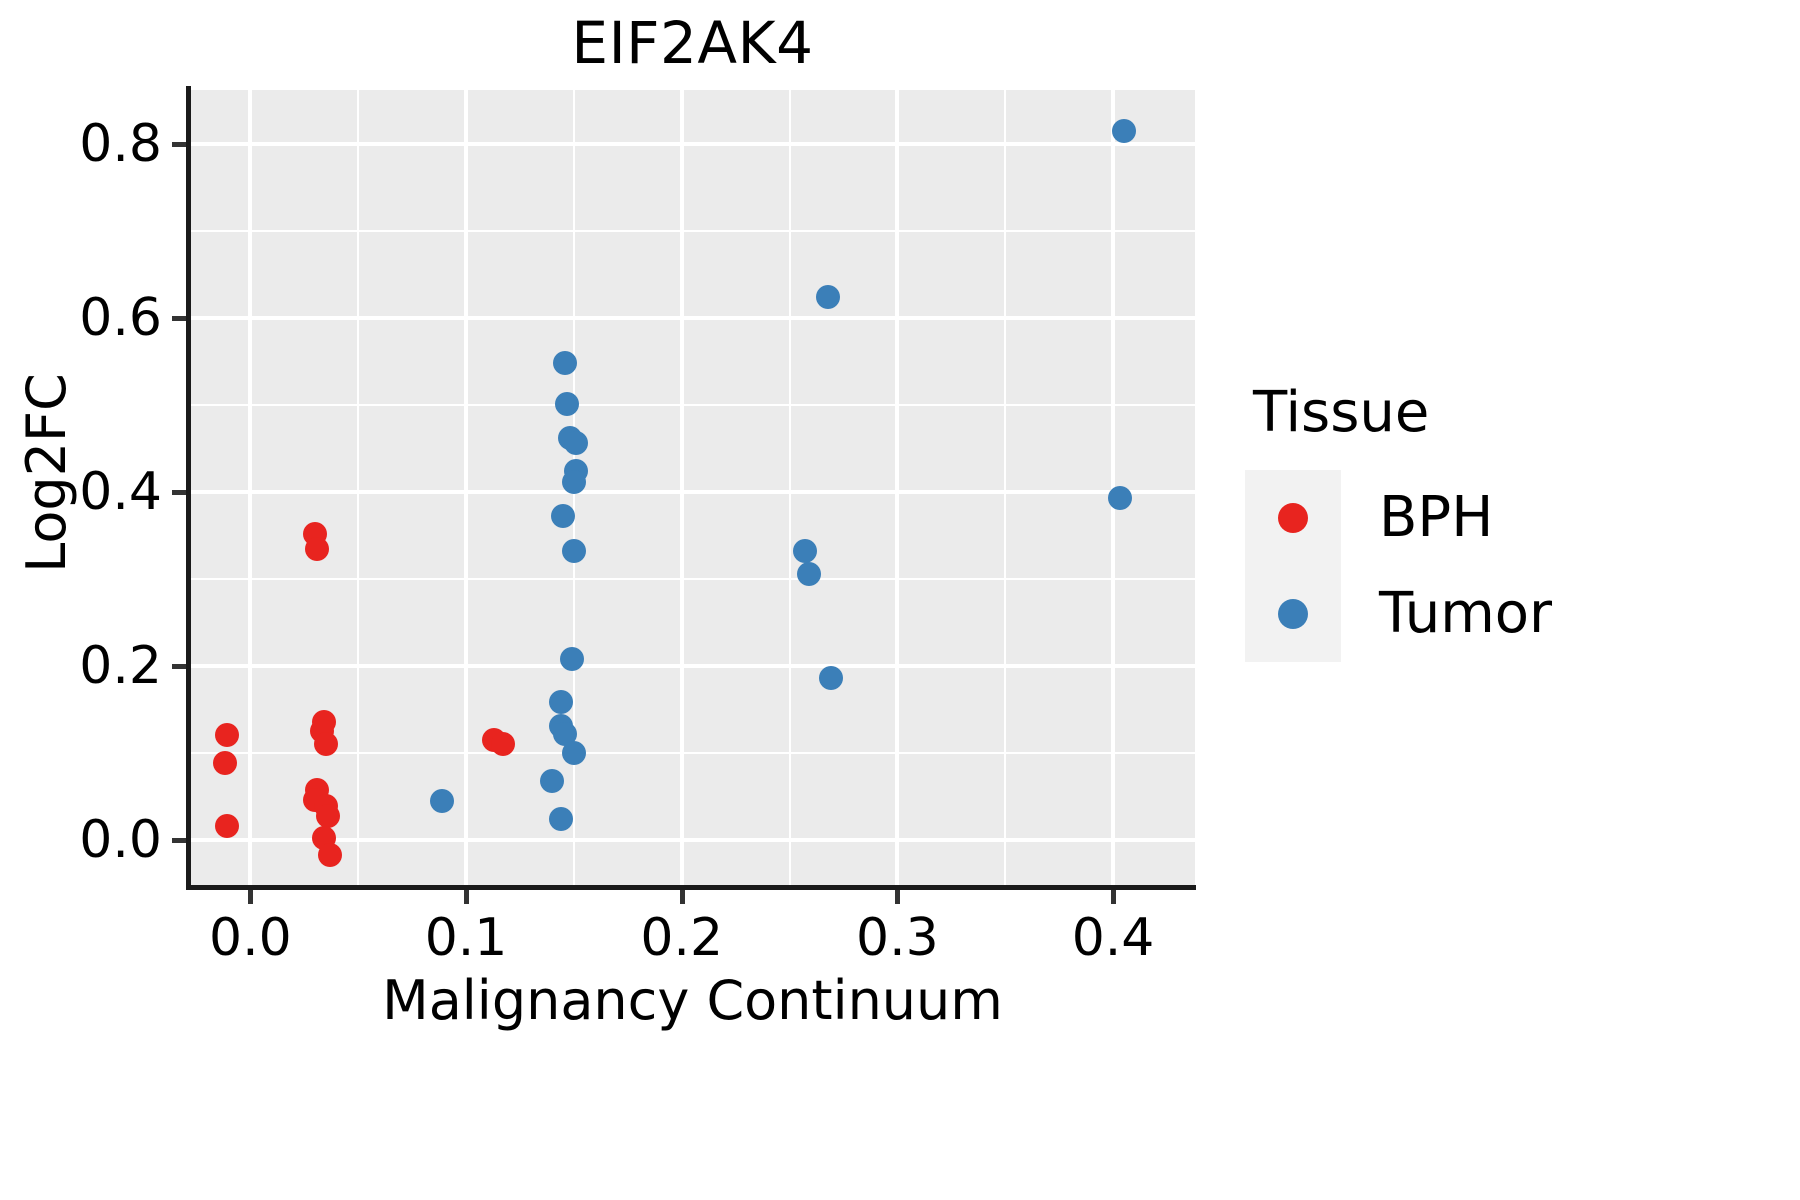  I want to click on legend-title: Tissue, so click(1341, 412).